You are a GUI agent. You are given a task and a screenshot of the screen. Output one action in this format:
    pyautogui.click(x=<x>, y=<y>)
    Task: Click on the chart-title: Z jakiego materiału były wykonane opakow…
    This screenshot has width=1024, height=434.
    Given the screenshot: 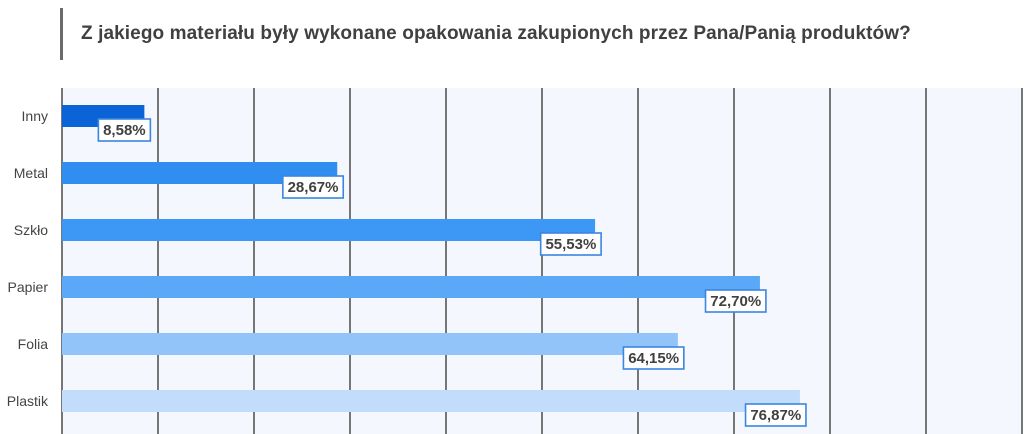 What is the action you would take?
    pyautogui.click(x=496, y=33)
    